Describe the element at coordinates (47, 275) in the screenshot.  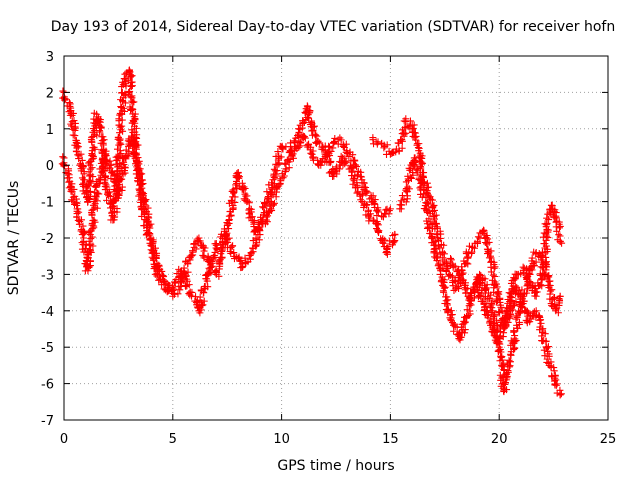
I see `y-tick-label: -3` at that location.